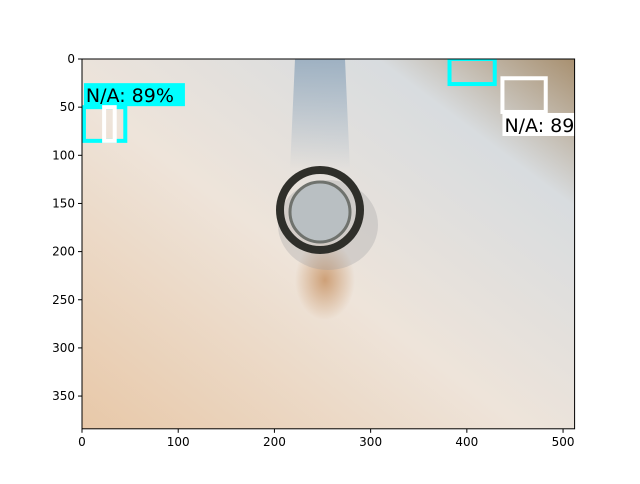  I want to click on x-tick-label: 500, so click(563, 442).